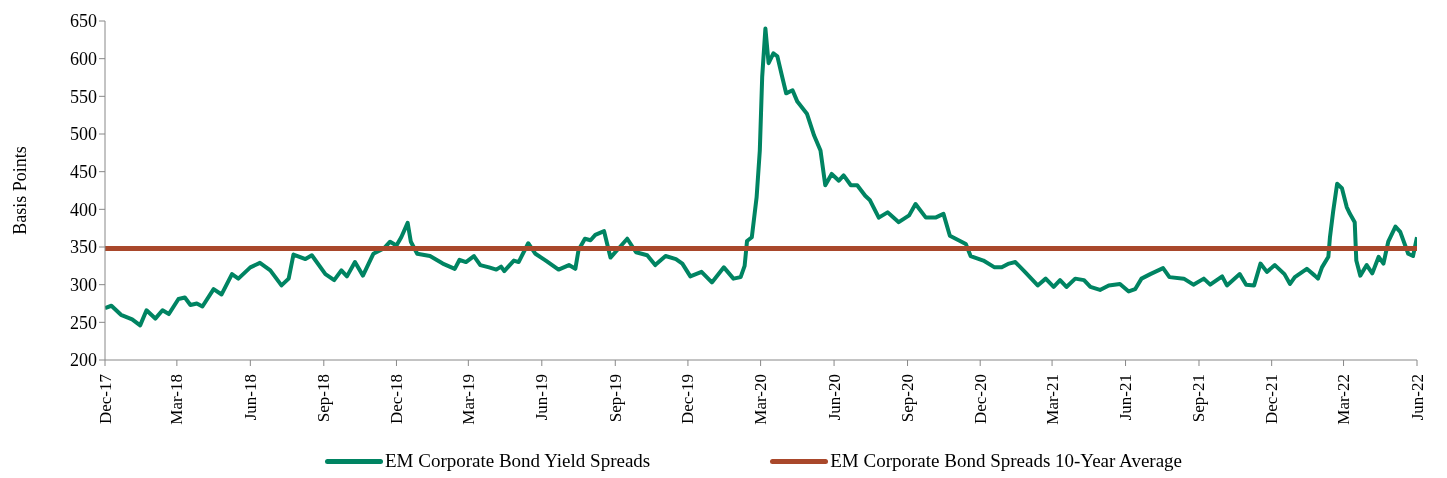 Image resolution: width=1447 pixels, height=478 pixels. Describe the element at coordinates (1199, 398) in the screenshot. I see `x-tick-label: Sep-21` at that location.